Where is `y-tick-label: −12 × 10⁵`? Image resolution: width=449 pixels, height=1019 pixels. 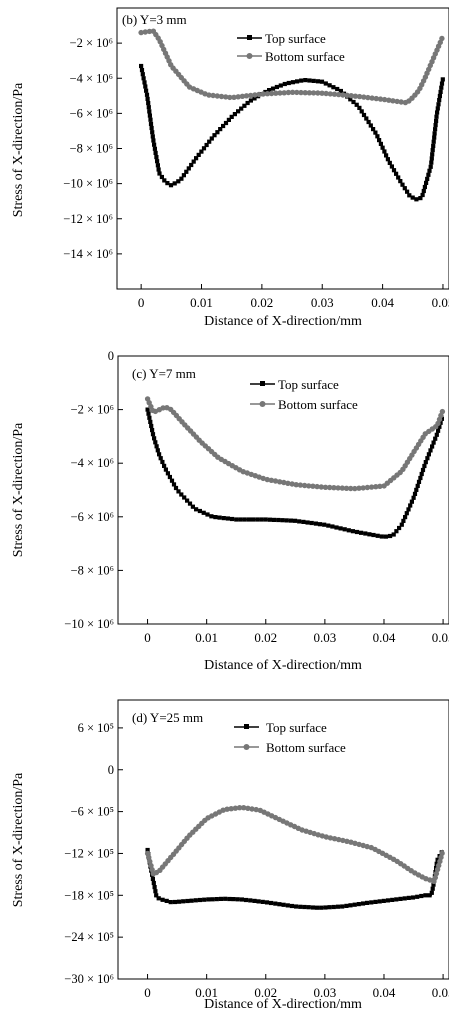
y-tick-label: −12 × 10⁵ is located at coordinates (89, 853).